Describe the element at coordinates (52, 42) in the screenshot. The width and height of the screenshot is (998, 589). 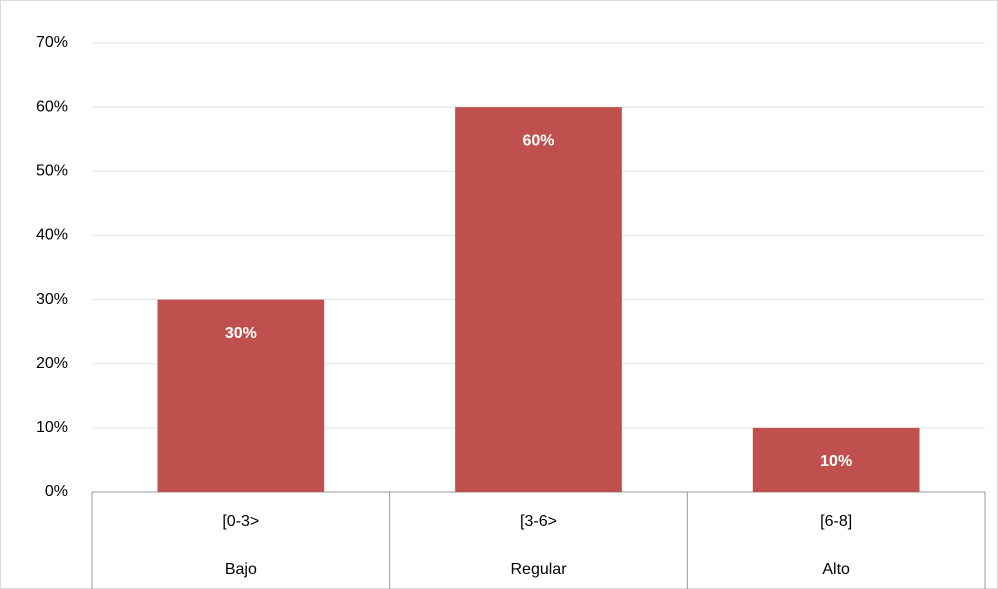
I see `y-tick-label: 70%` at that location.